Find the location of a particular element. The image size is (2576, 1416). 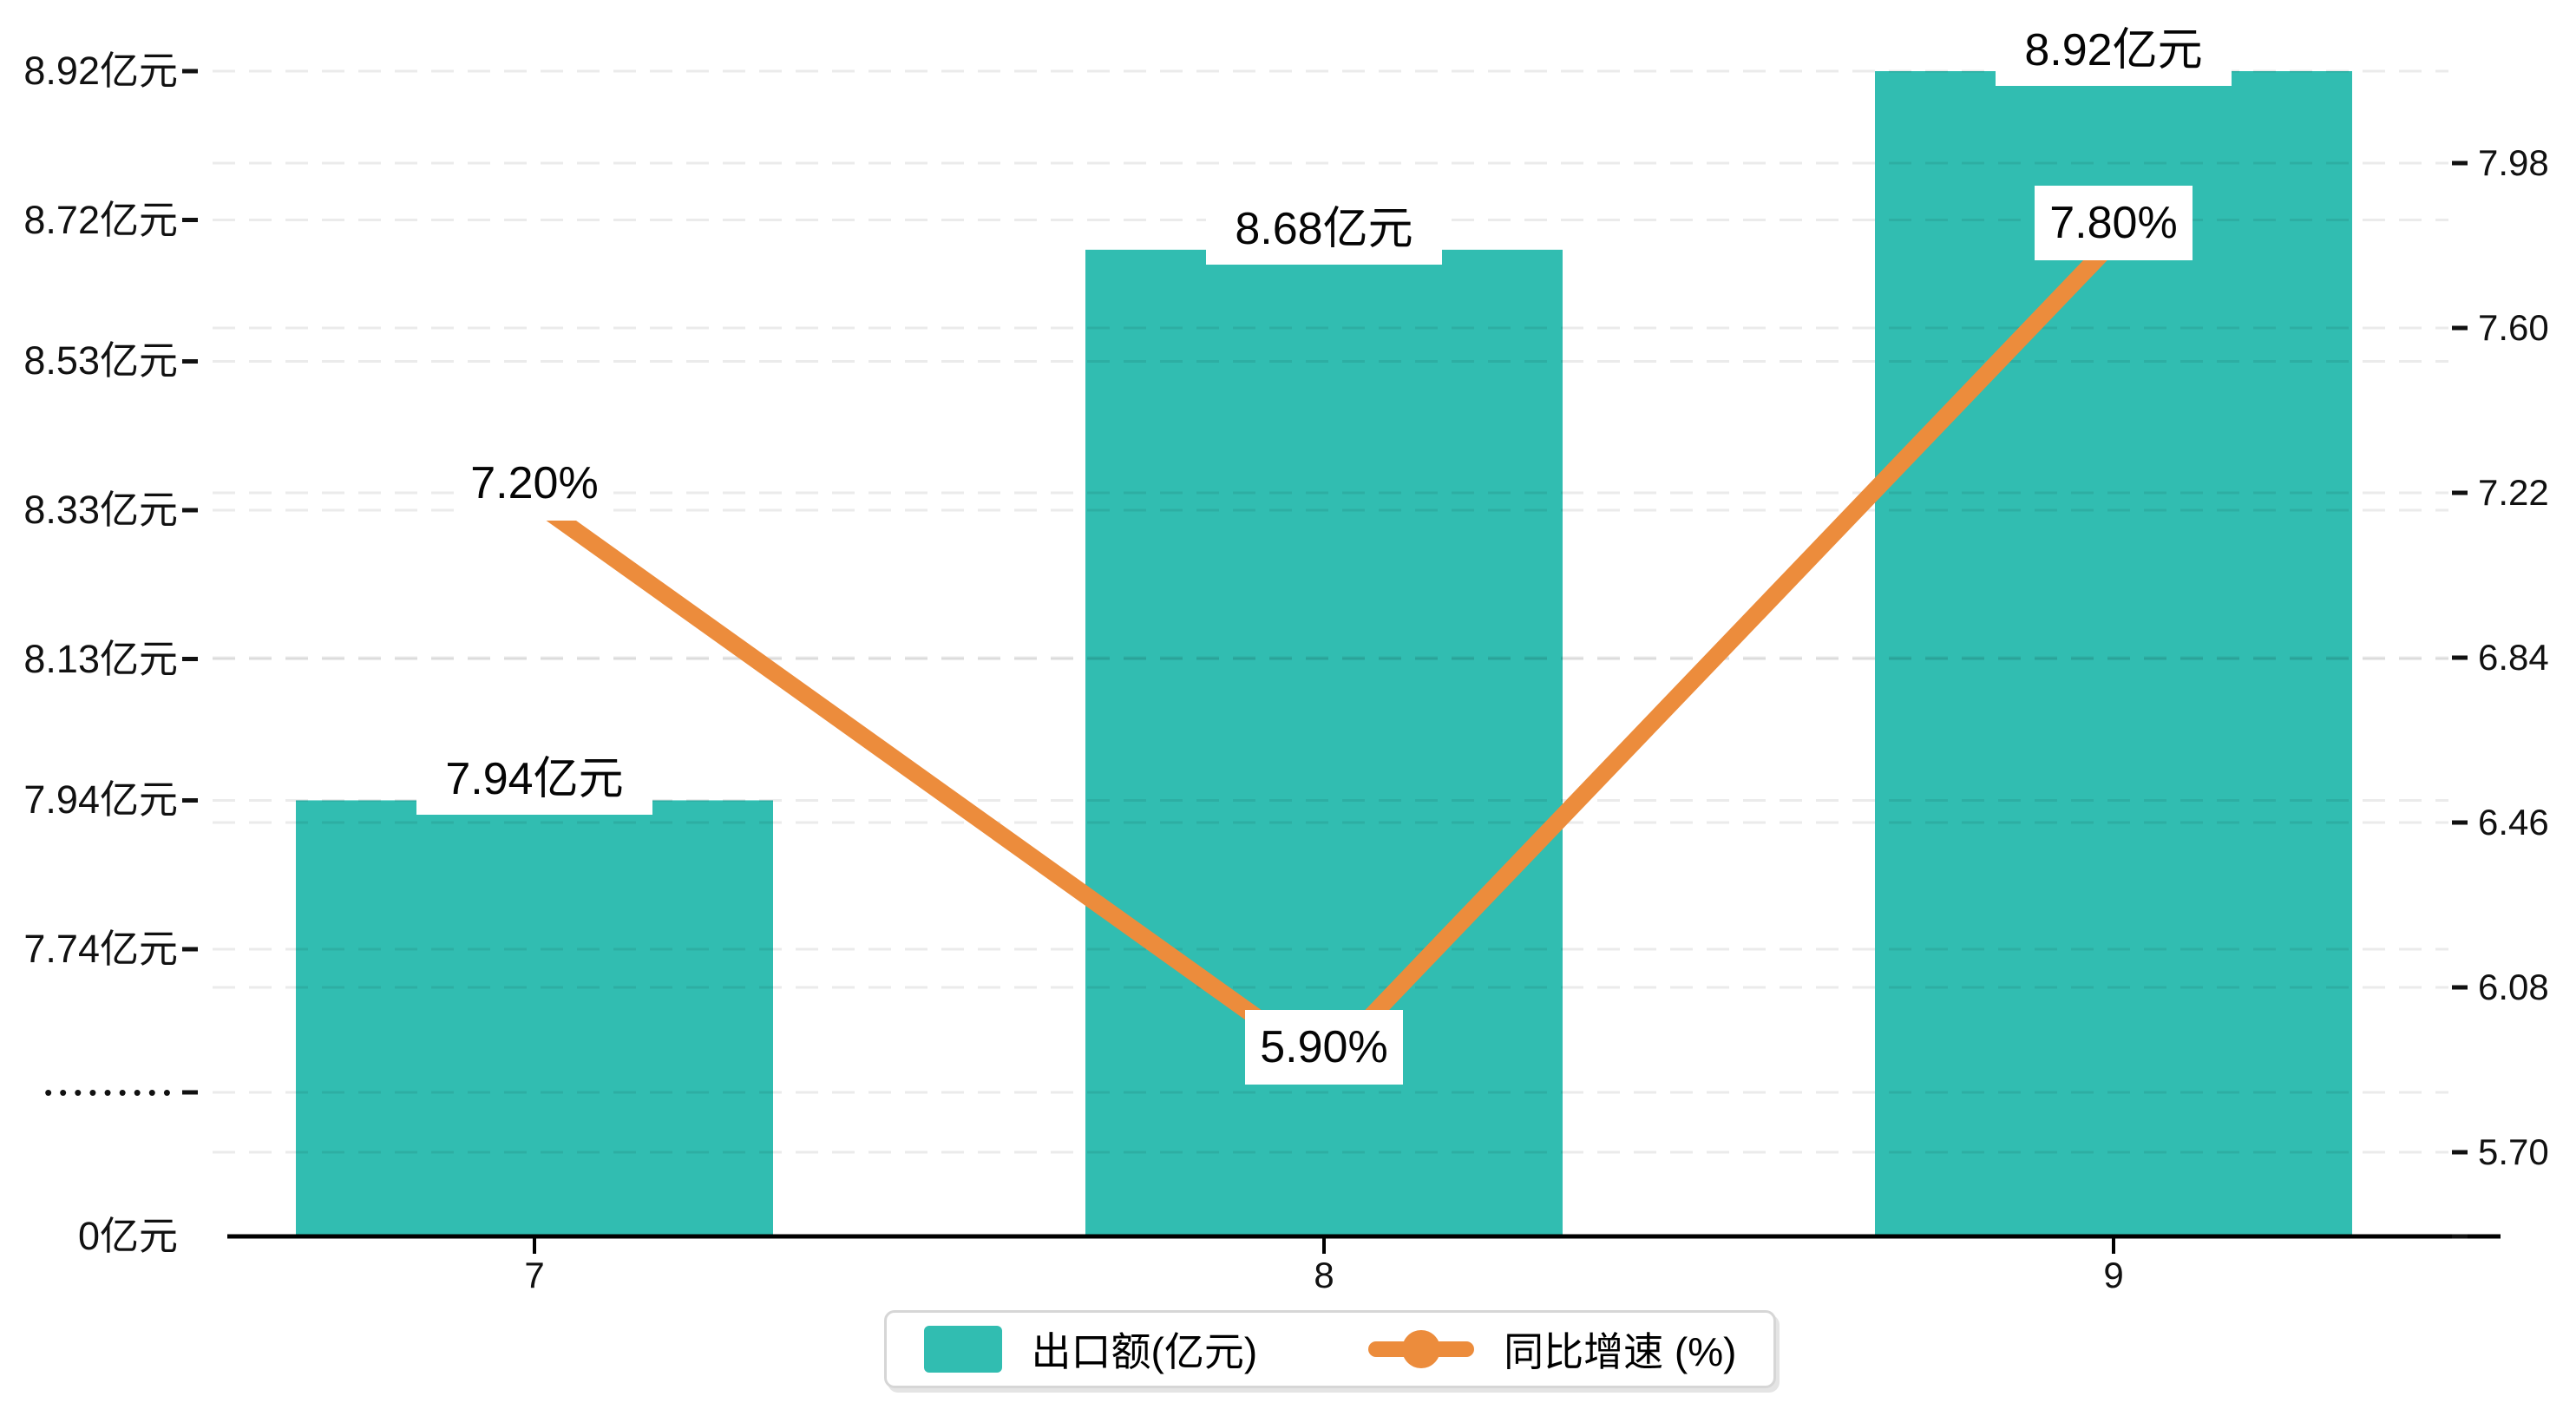

line-series-swatch is located at coordinates (1421, 1349).